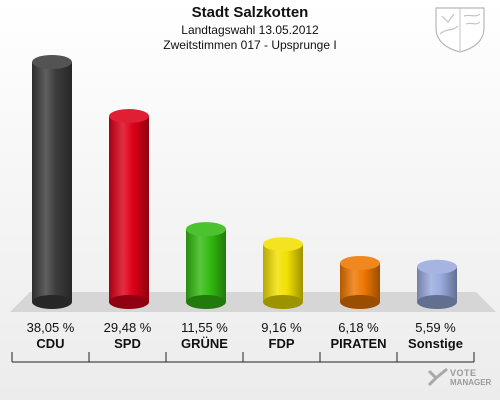  Describe the element at coordinates (358, 327) in the screenshot. I see `value-label: 6,18 %` at that location.